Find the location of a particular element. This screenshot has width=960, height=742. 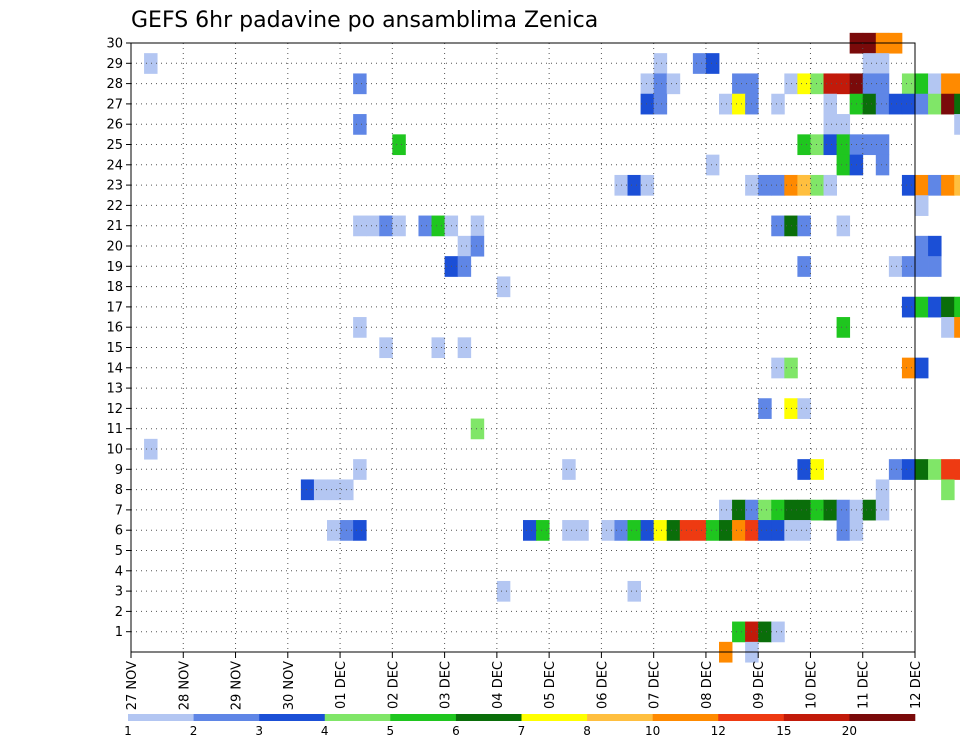

y-tick-label: 21 is located at coordinates (114, 226).